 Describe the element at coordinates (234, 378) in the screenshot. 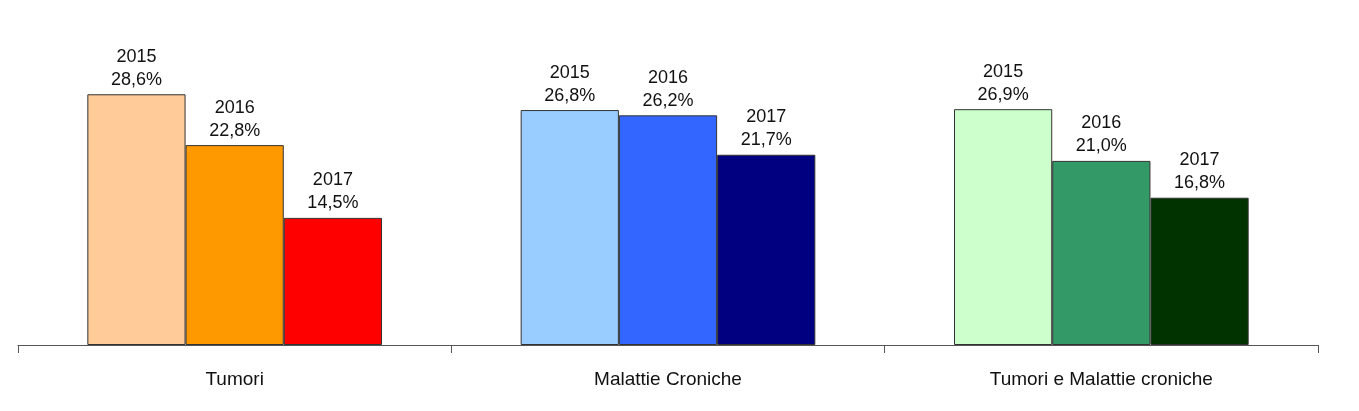

I see `x-tick-label: Tumori` at that location.